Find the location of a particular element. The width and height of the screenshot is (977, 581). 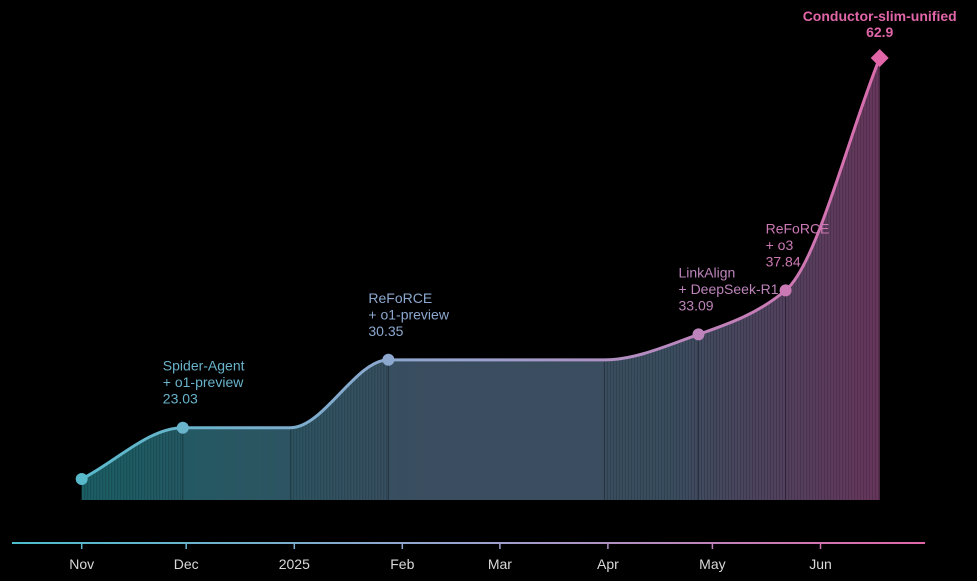

x-tick-label: 2025 is located at coordinates (294, 564).